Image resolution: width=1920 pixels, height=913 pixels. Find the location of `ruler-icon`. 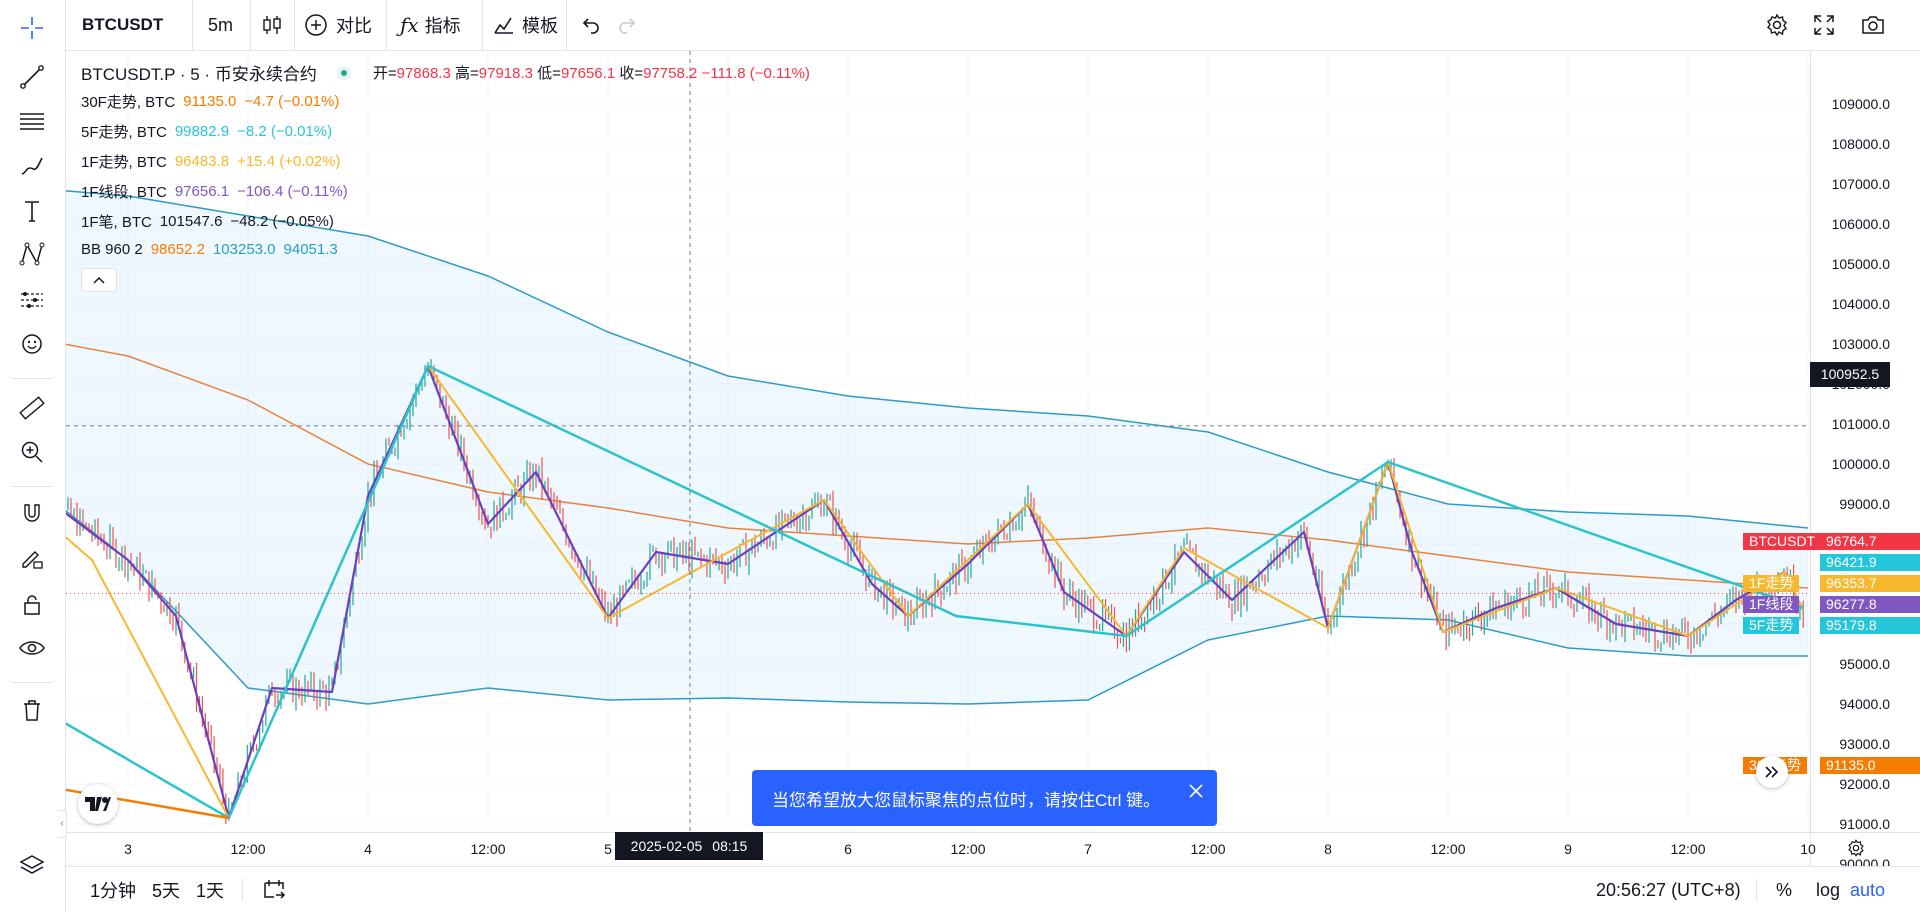

ruler-icon is located at coordinates (32, 408).